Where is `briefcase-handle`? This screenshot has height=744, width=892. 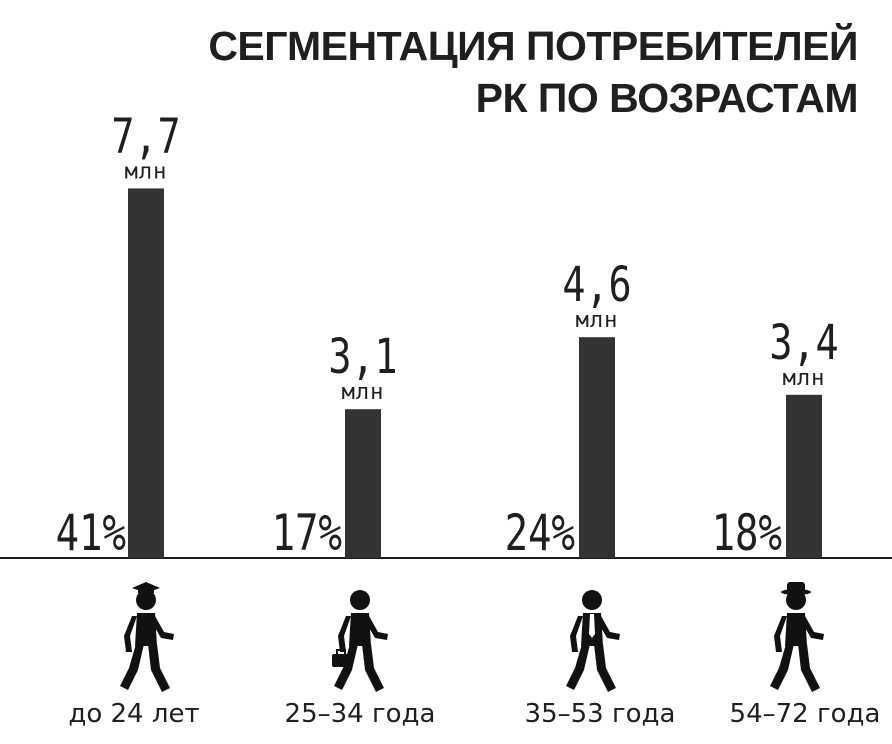
briefcase-handle is located at coordinates (341, 651).